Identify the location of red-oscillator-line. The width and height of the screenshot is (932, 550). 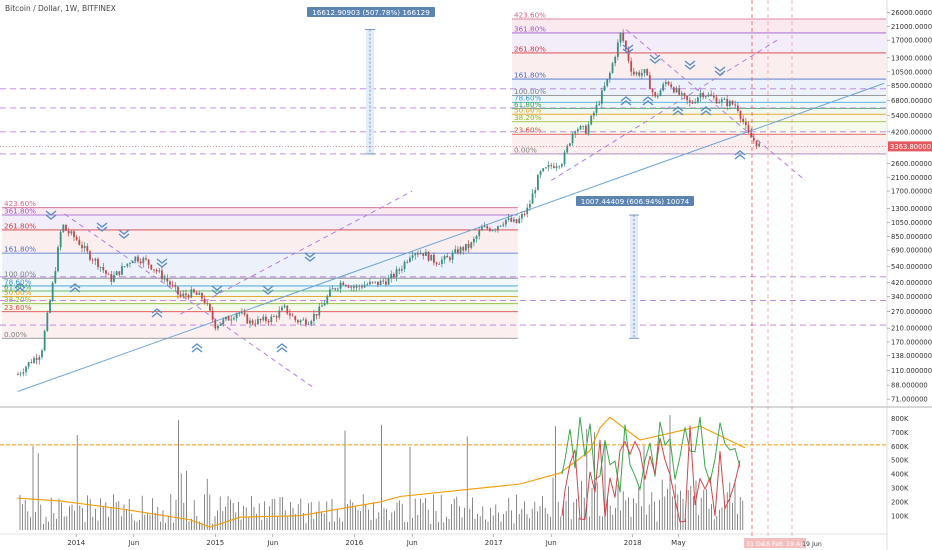
(651, 474).